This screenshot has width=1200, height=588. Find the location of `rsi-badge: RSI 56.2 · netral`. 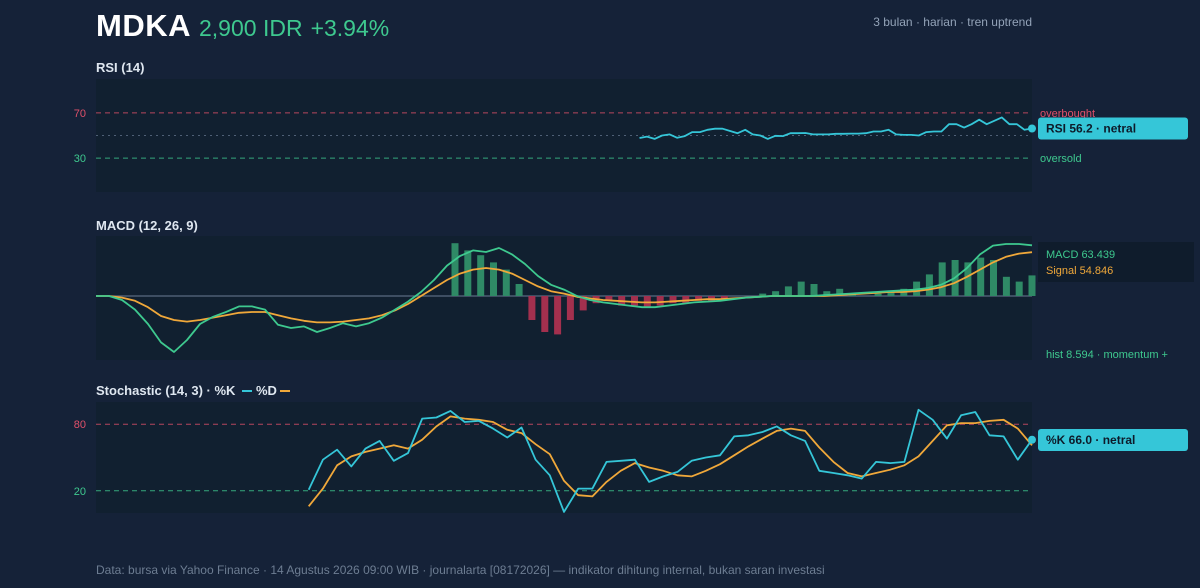

rsi-badge: RSI 56.2 · netral is located at coordinates (1091, 128).